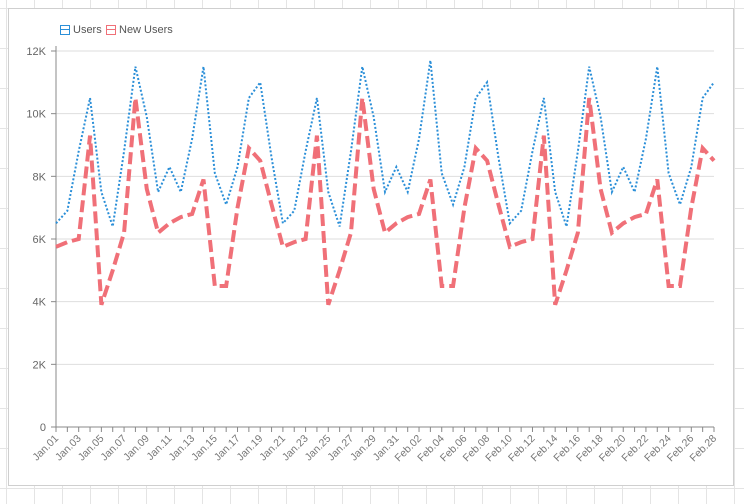  I want to click on y-tick-label: 10K, so click(36, 115).